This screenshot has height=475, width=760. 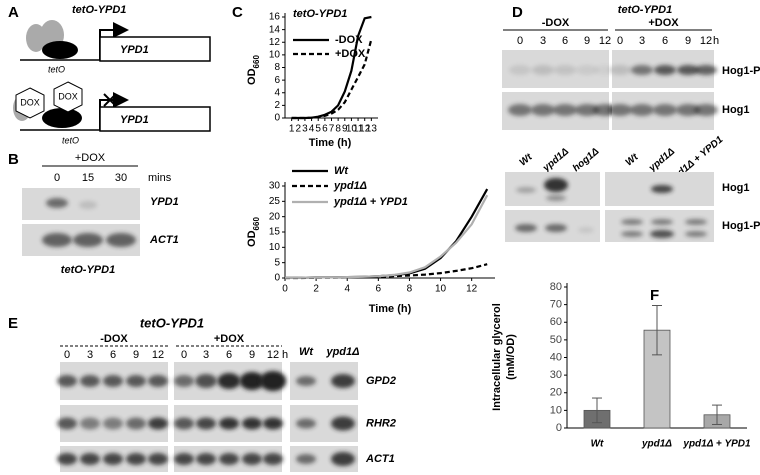 What do you see at coordinates (338, 129) in the screenshot?
I see `x-tick-label: 8` at bounding box center [338, 129].